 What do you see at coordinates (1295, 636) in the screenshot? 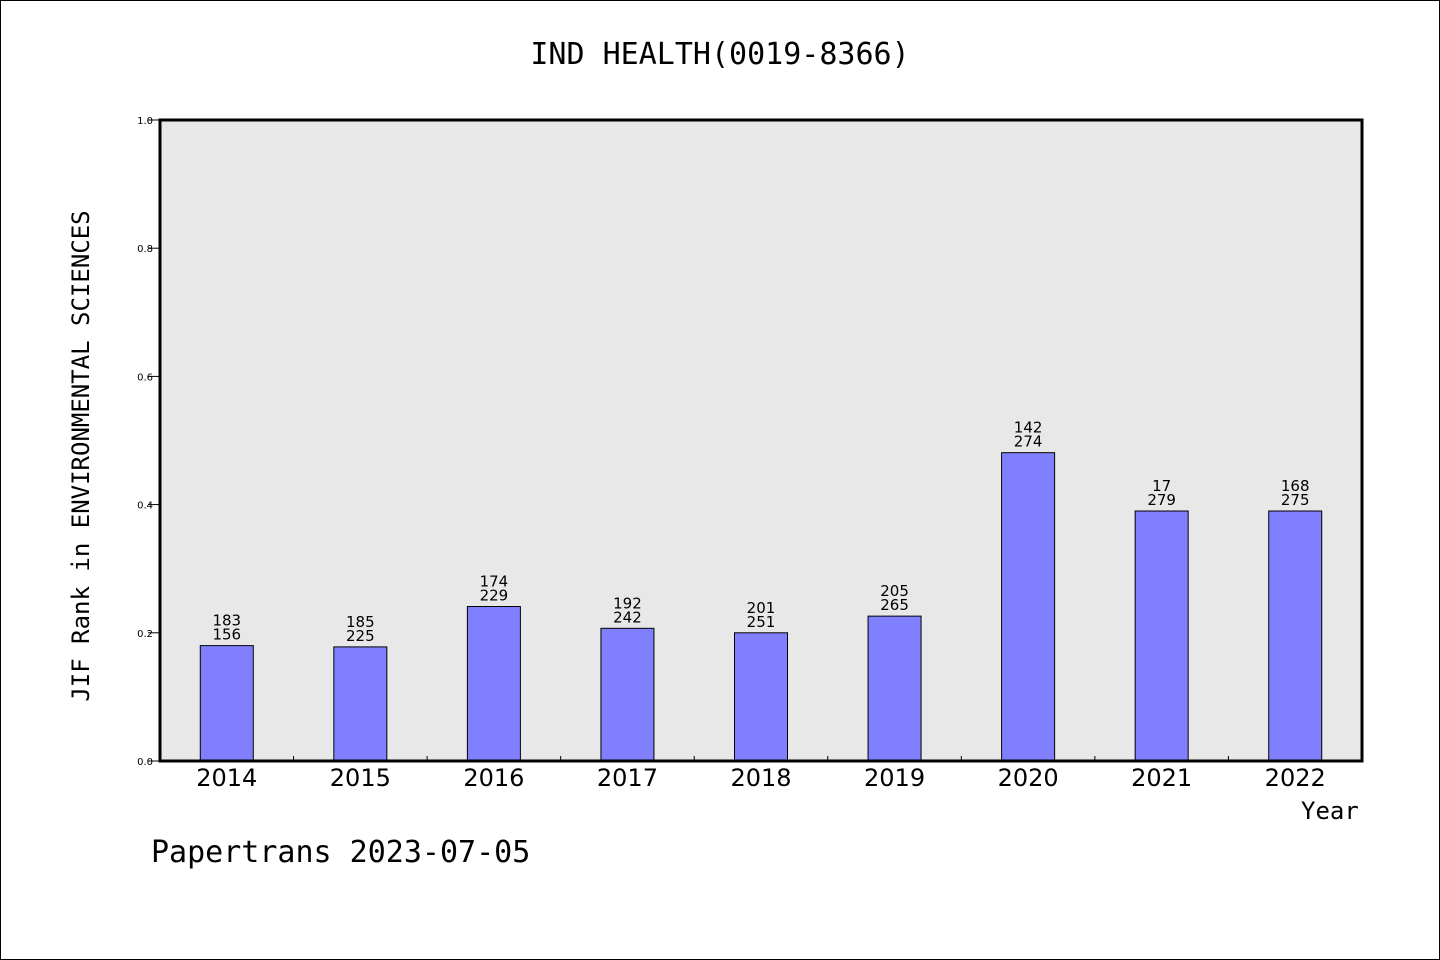
I see `bar-2022` at bounding box center [1295, 636].